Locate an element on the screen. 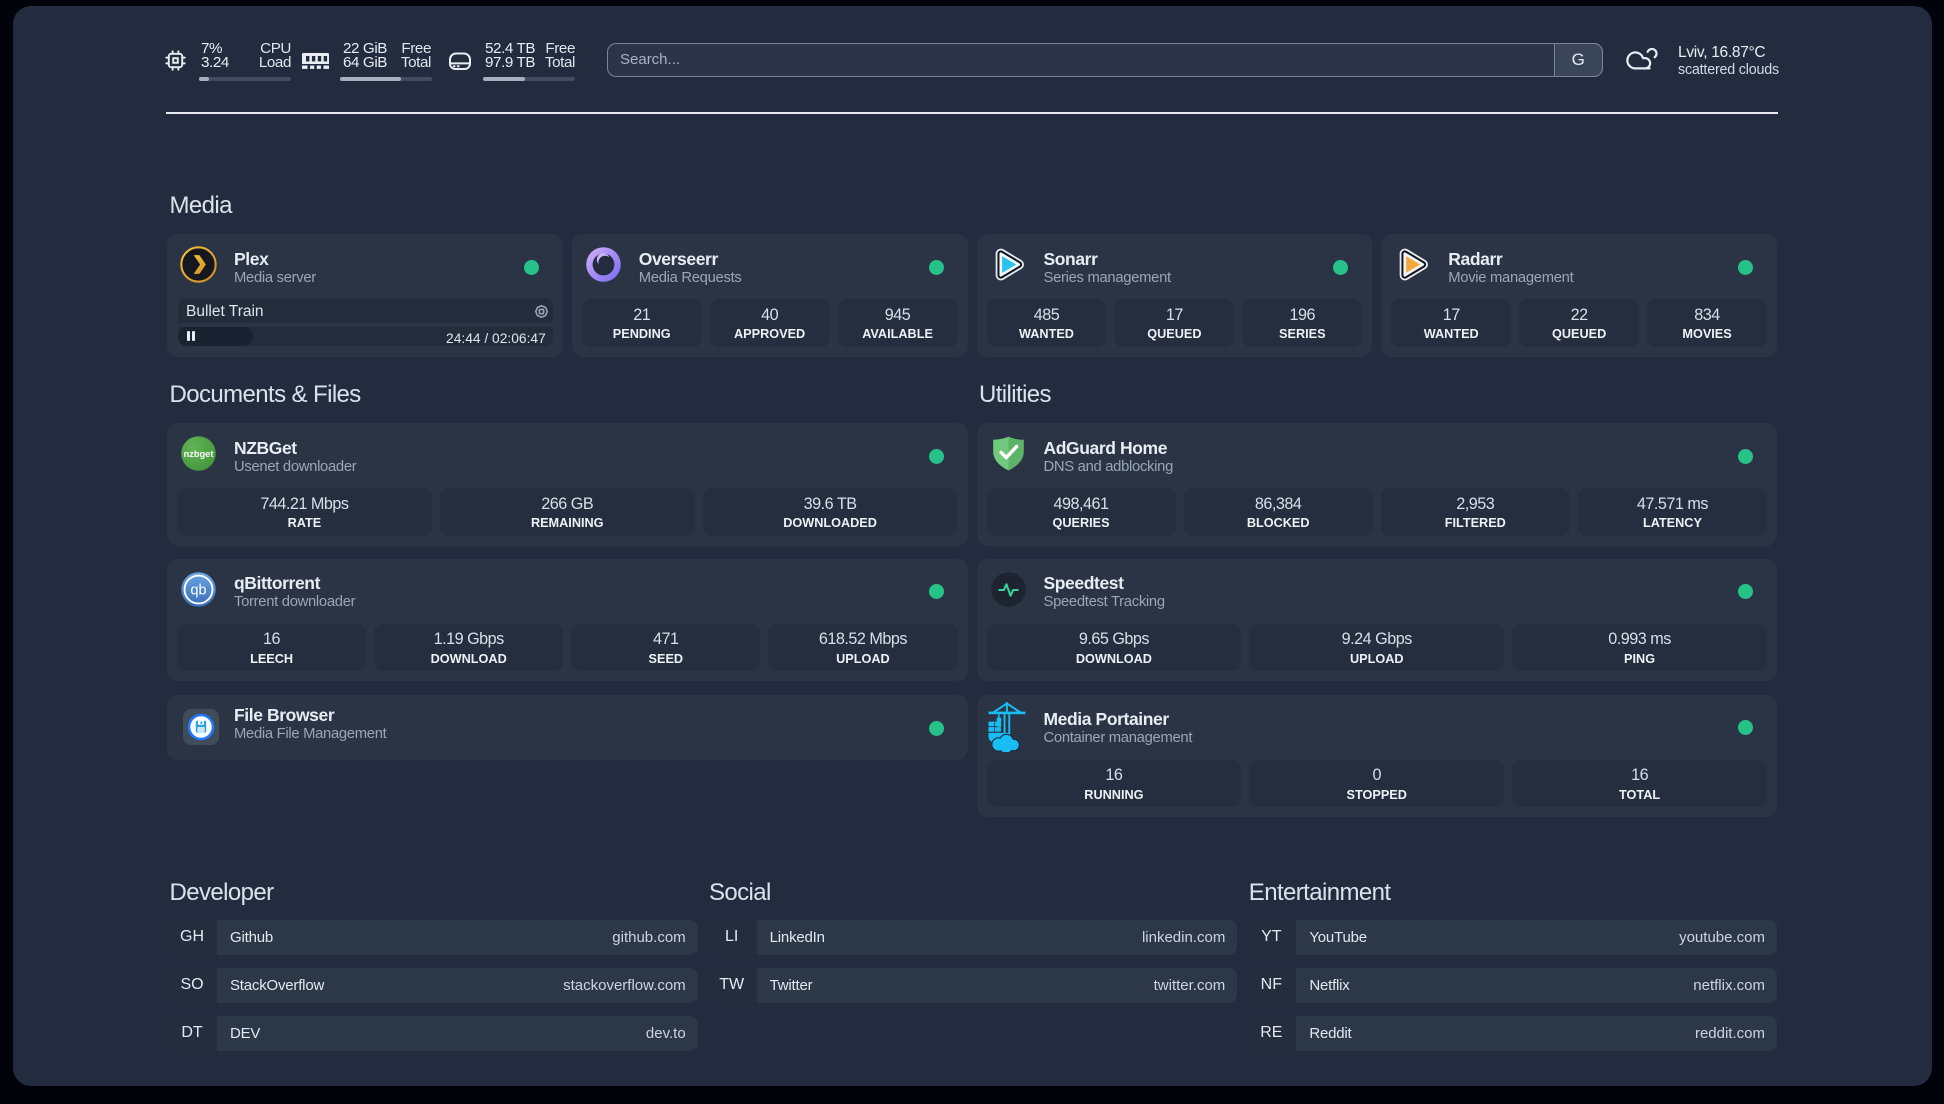  svg-text: qb is located at coordinates (199, 590).